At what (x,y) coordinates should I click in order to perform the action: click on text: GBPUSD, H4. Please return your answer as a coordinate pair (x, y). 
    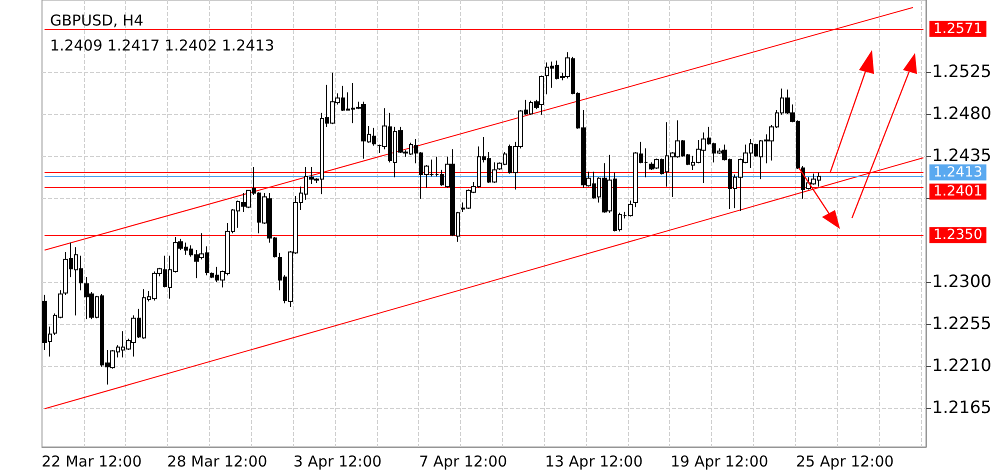
    Looking at the image, I should click on (97, 21).